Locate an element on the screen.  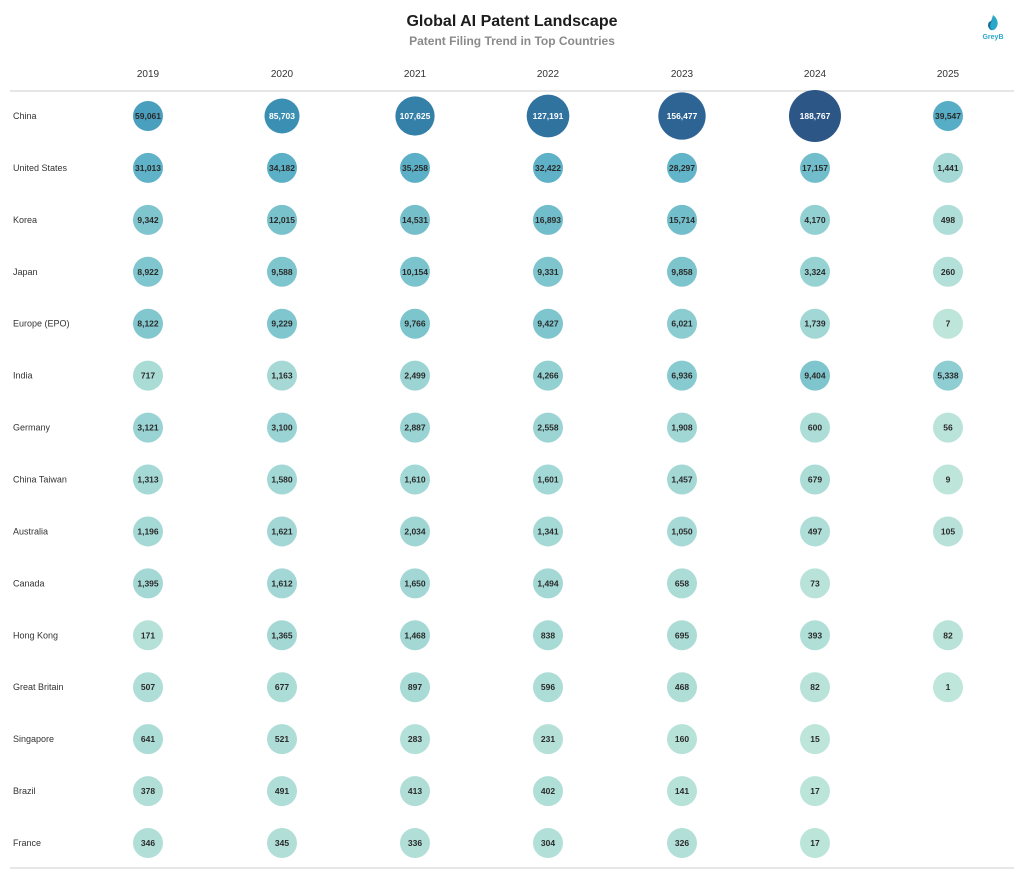
data-bubble: 9,342 is located at coordinates (148, 219).